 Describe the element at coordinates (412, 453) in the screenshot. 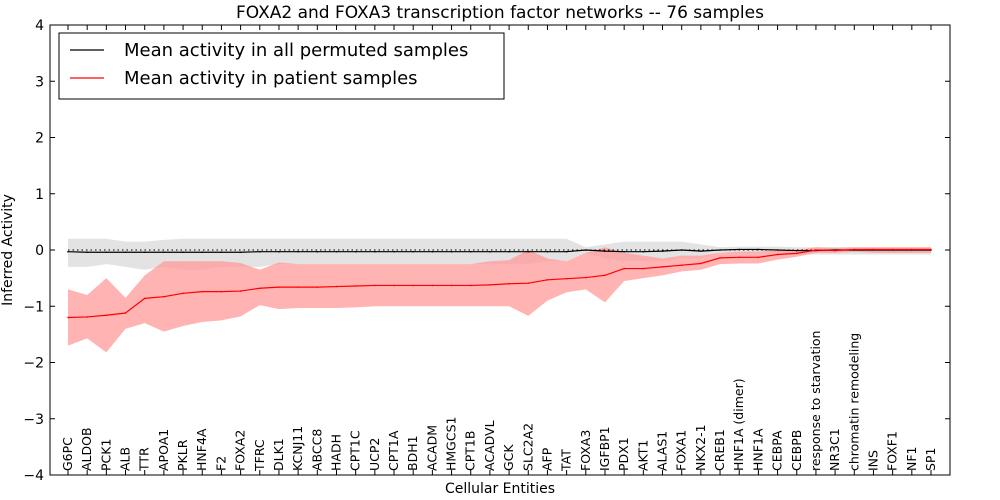

I see `x-tick-label: BDH1` at that location.